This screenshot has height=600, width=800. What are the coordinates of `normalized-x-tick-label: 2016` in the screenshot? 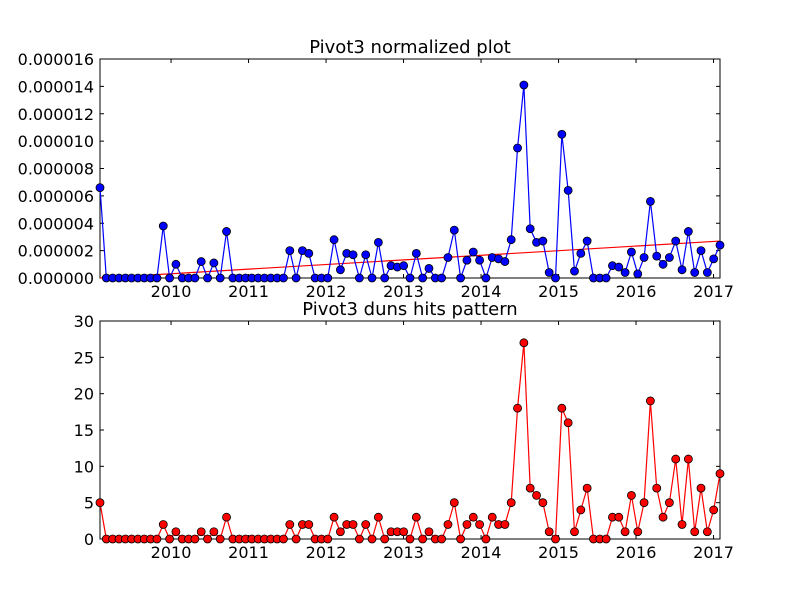 It's located at (636, 291).